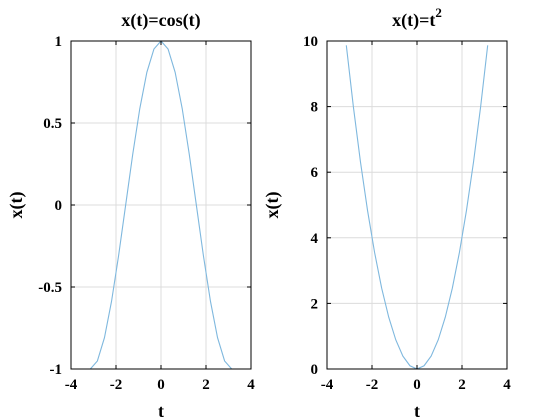 The height and width of the screenshot is (419, 560). Describe the element at coordinates (59, 42) in the screenshot. I see `y-tick-label: 1` at that location.